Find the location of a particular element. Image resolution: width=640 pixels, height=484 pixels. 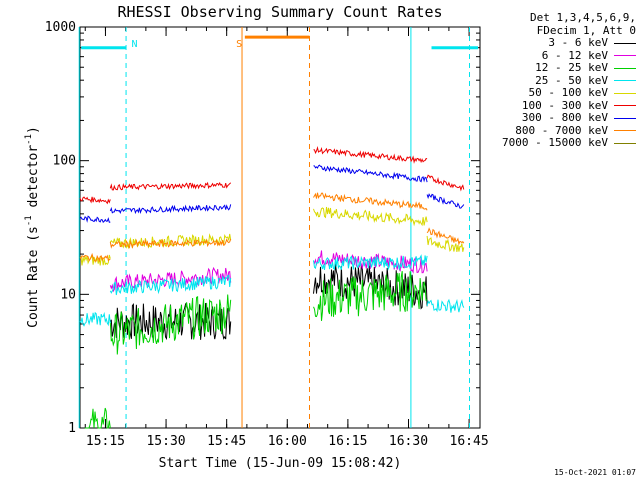

legend-entry: 25 - 50 keV is located at coordinates (553, 80).